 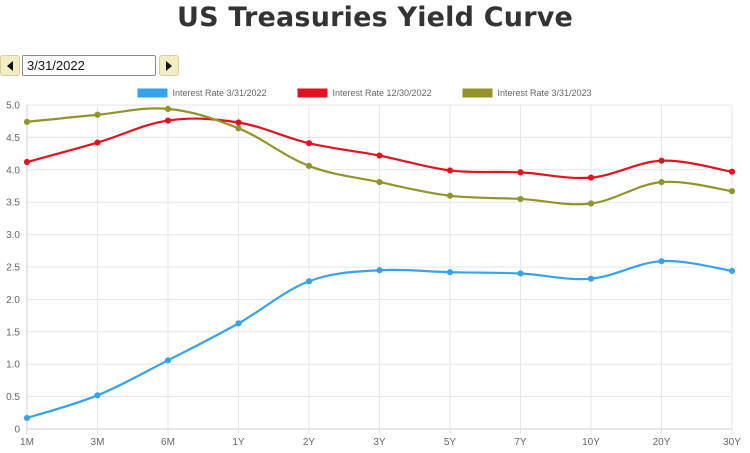 What do you see at coordinates (382, 93) in the screenshot?
I see `legend-label: Interest Rate 12/30/2022` at bounding box center [382, 93].